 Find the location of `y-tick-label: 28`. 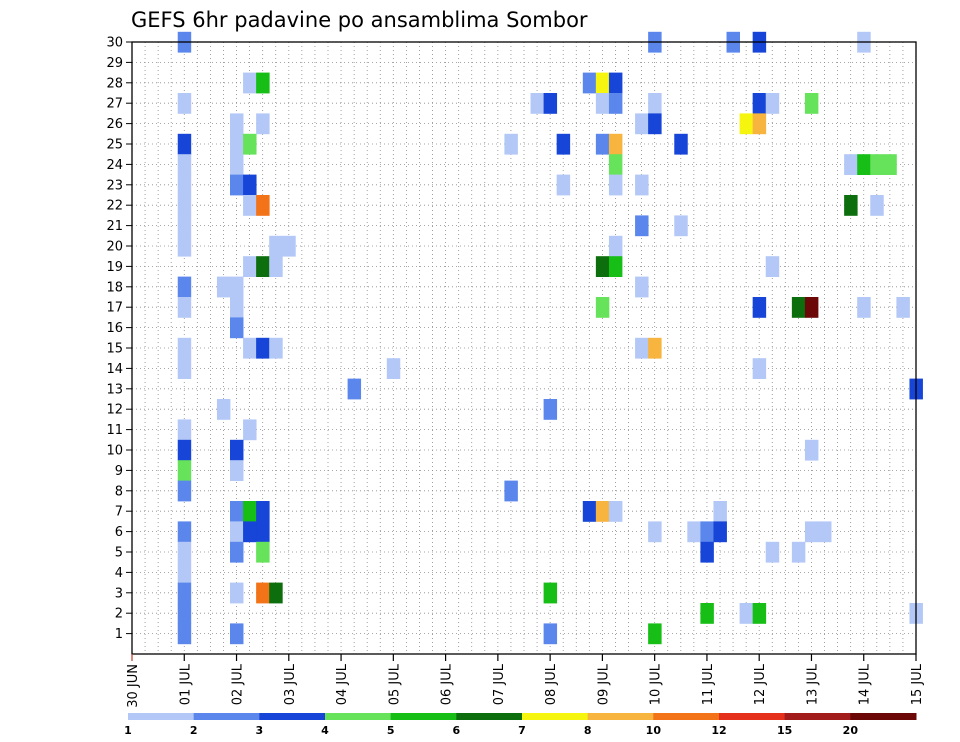

y-tick-label: 28 is located at coordinates (114, 83).